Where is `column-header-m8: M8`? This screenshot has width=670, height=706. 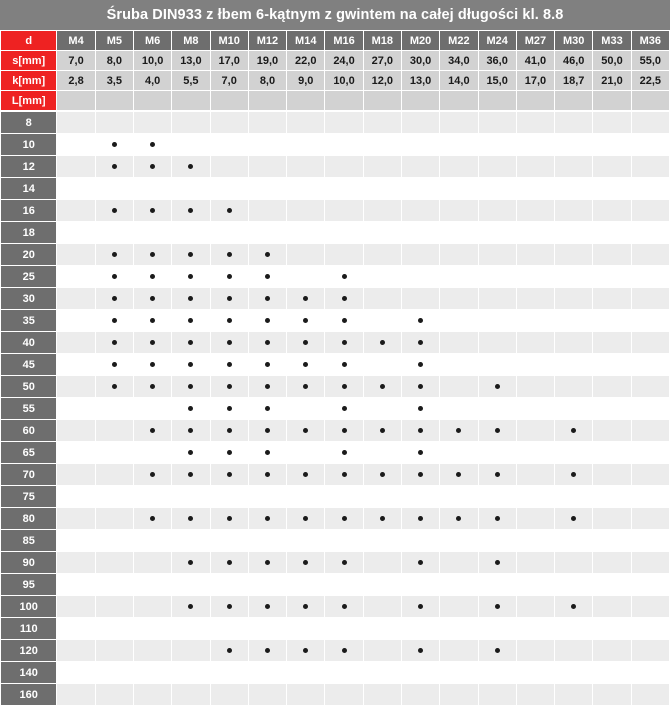 column-header-m8: M8 is located at coordinates (191, 40).